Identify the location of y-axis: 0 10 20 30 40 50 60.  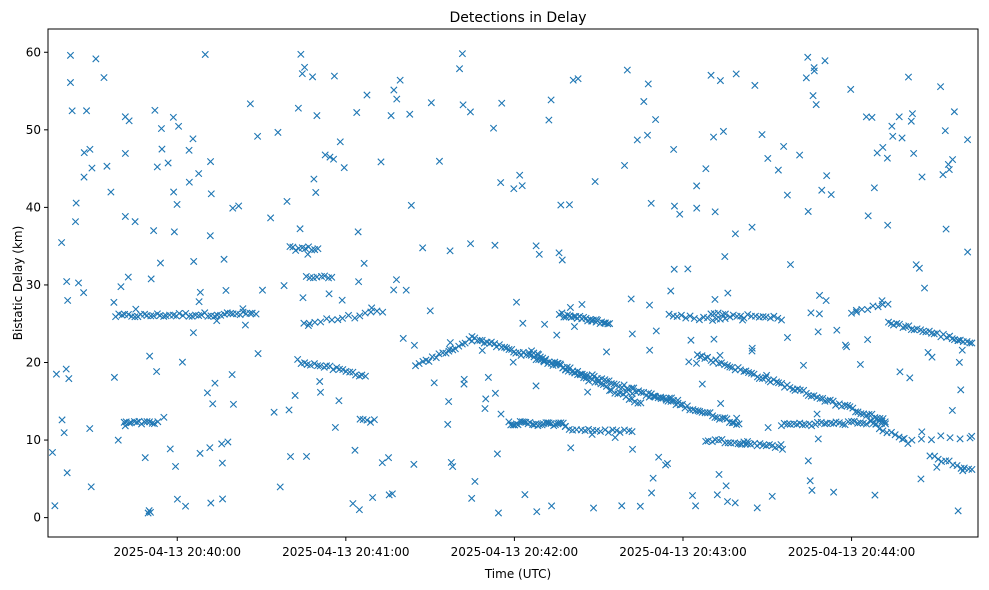
(37, 285).